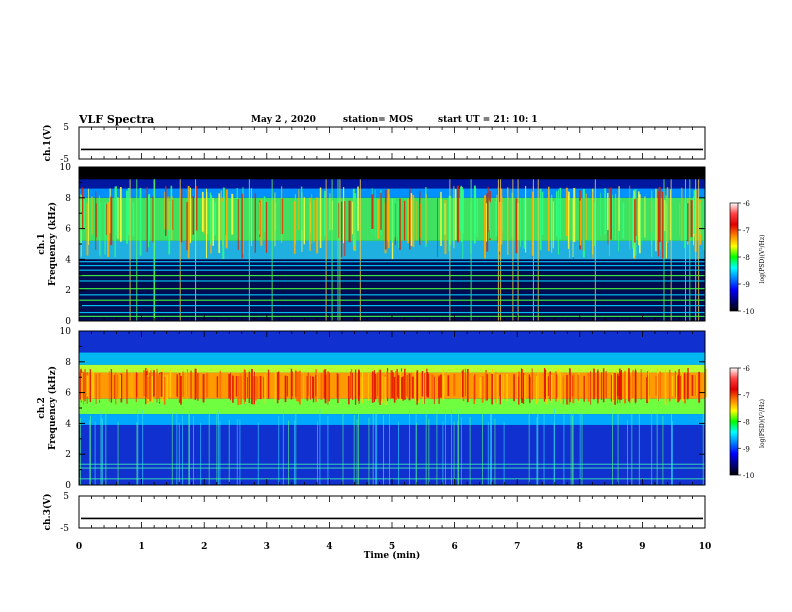  I want to click on y-tick-label: 10, so click(66, 168).